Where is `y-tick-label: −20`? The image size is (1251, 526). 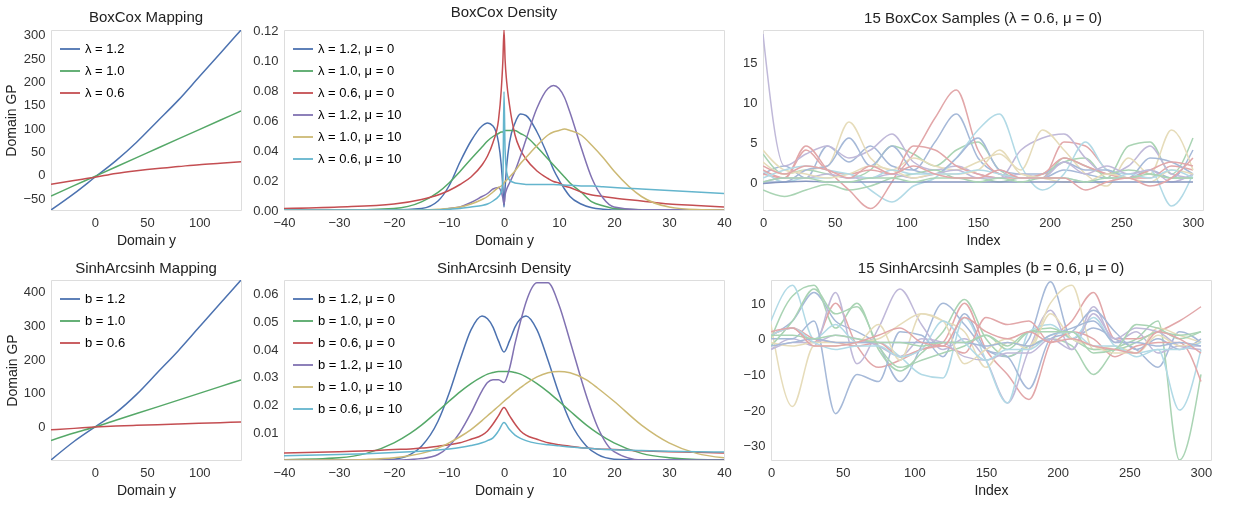 y-tick-label: −20 is located at coordinates (754, 410).